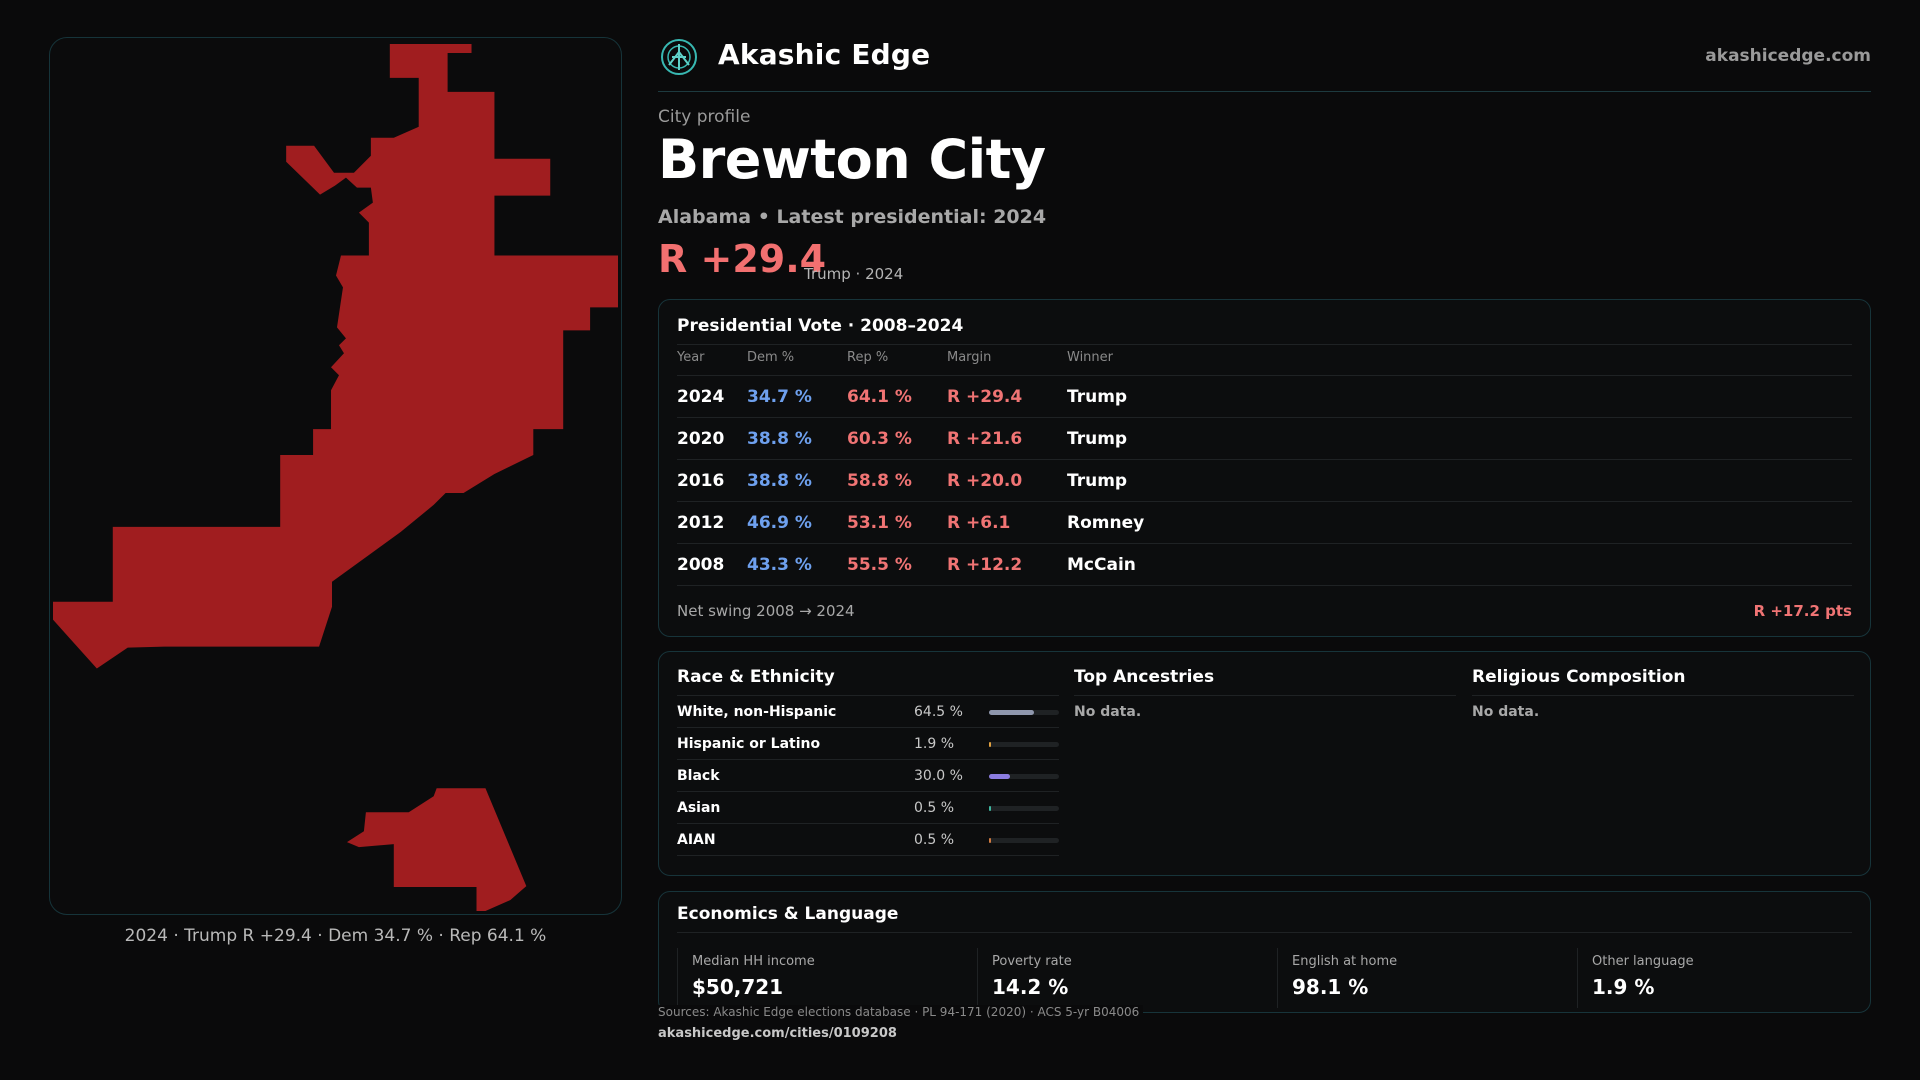 The width and height of the screenshot is (1920, 1080). What do you see at coordinates (679, 57) in the screenshot?
I see `akashic-edge-logo-icon` at bounding box center [679, 57].